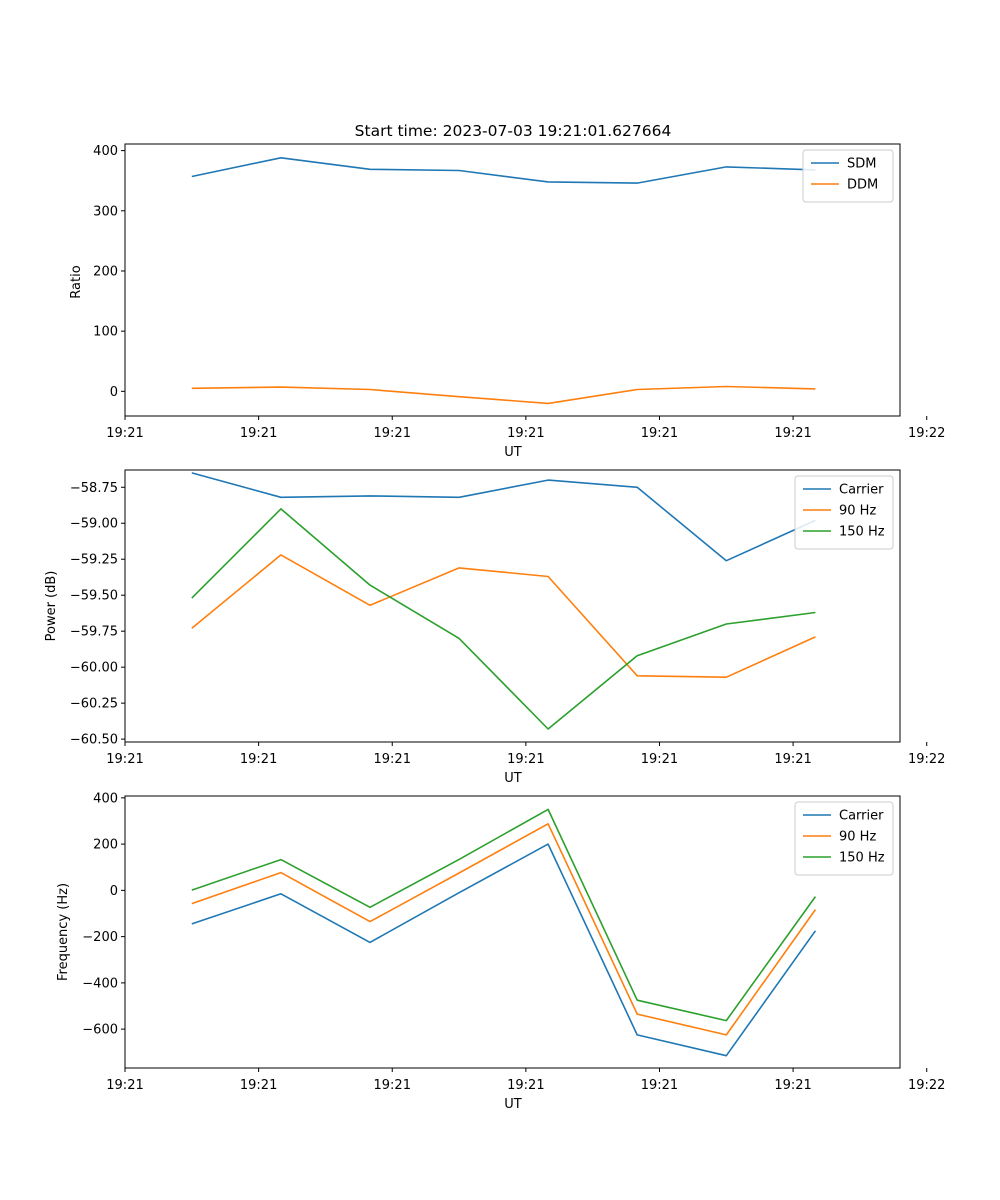 Image resolution: width=1000 pixels, height=1200 pixels. Describe the element at coordinates (100, 983) in the screenshot. I see `frequency-ytick-label: −400` at that location.